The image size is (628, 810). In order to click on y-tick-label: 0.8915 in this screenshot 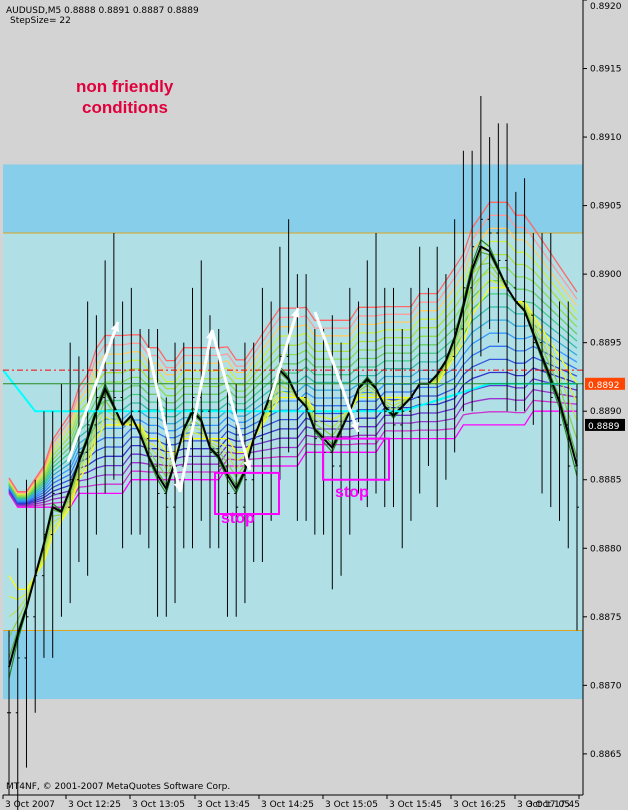, I will do `click(606, 70)`.